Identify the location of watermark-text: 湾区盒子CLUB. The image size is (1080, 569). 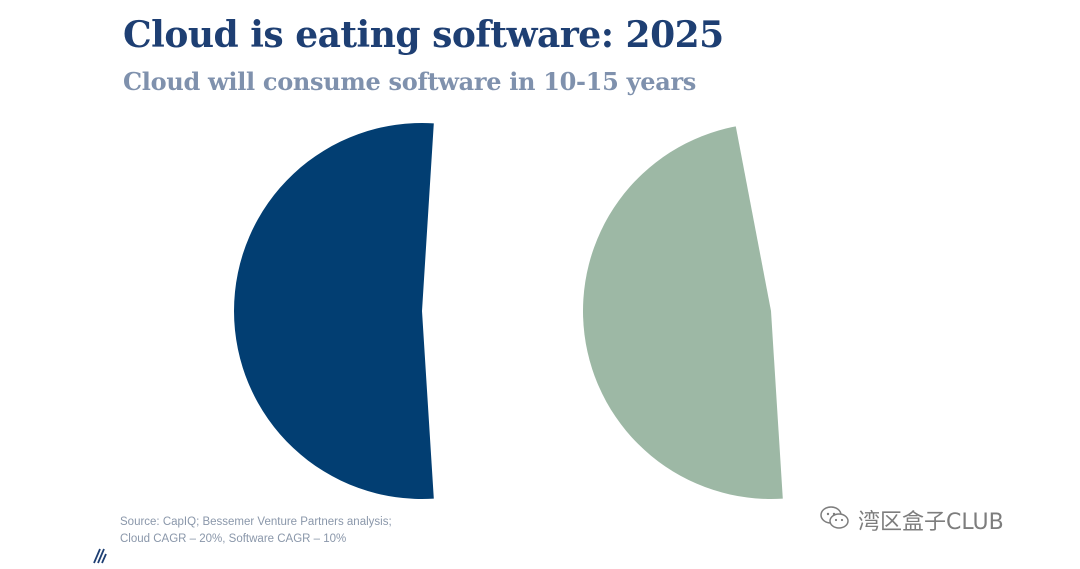
(931, 522).